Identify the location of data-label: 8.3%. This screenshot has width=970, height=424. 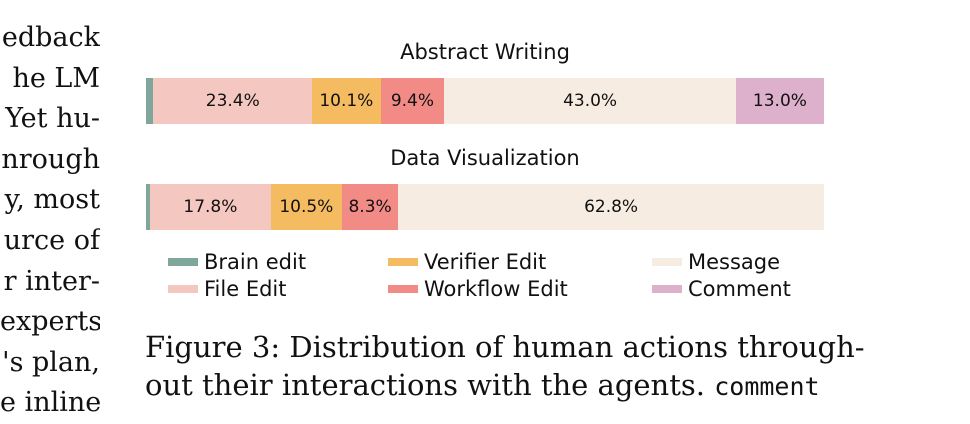
(370, 207).